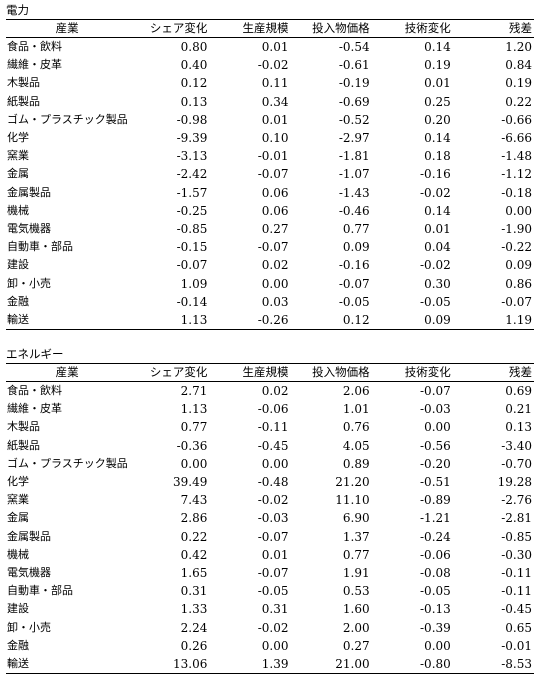 The image size is (540, 680). I want to click on section-title: エネルギー, so click(35, 354).